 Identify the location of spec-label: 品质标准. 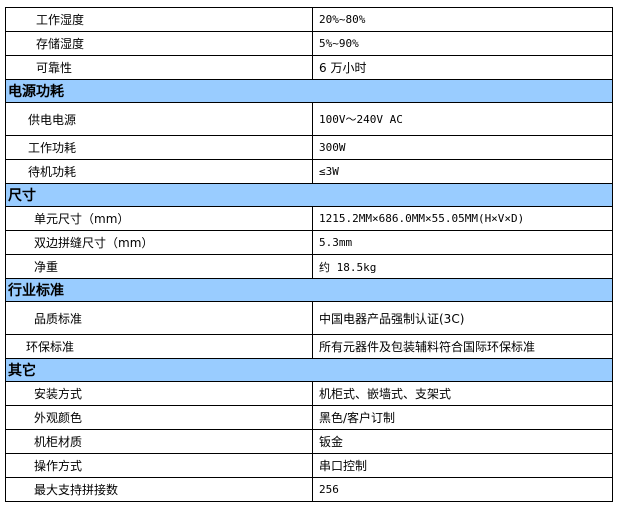
(159, 318).